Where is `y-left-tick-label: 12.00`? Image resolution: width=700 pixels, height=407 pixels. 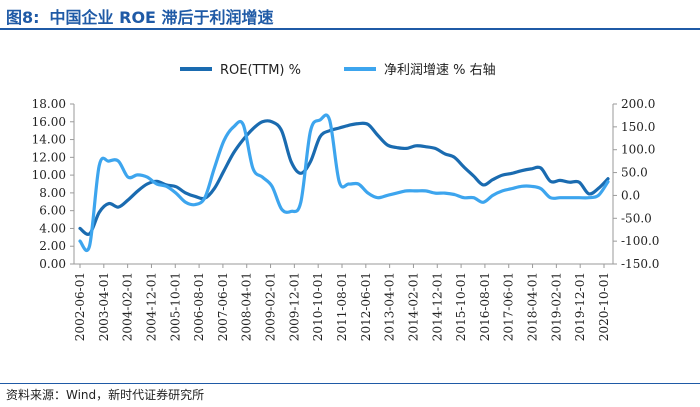 y-left-tick-label: 12.00 is located at coordinates (49, 157).